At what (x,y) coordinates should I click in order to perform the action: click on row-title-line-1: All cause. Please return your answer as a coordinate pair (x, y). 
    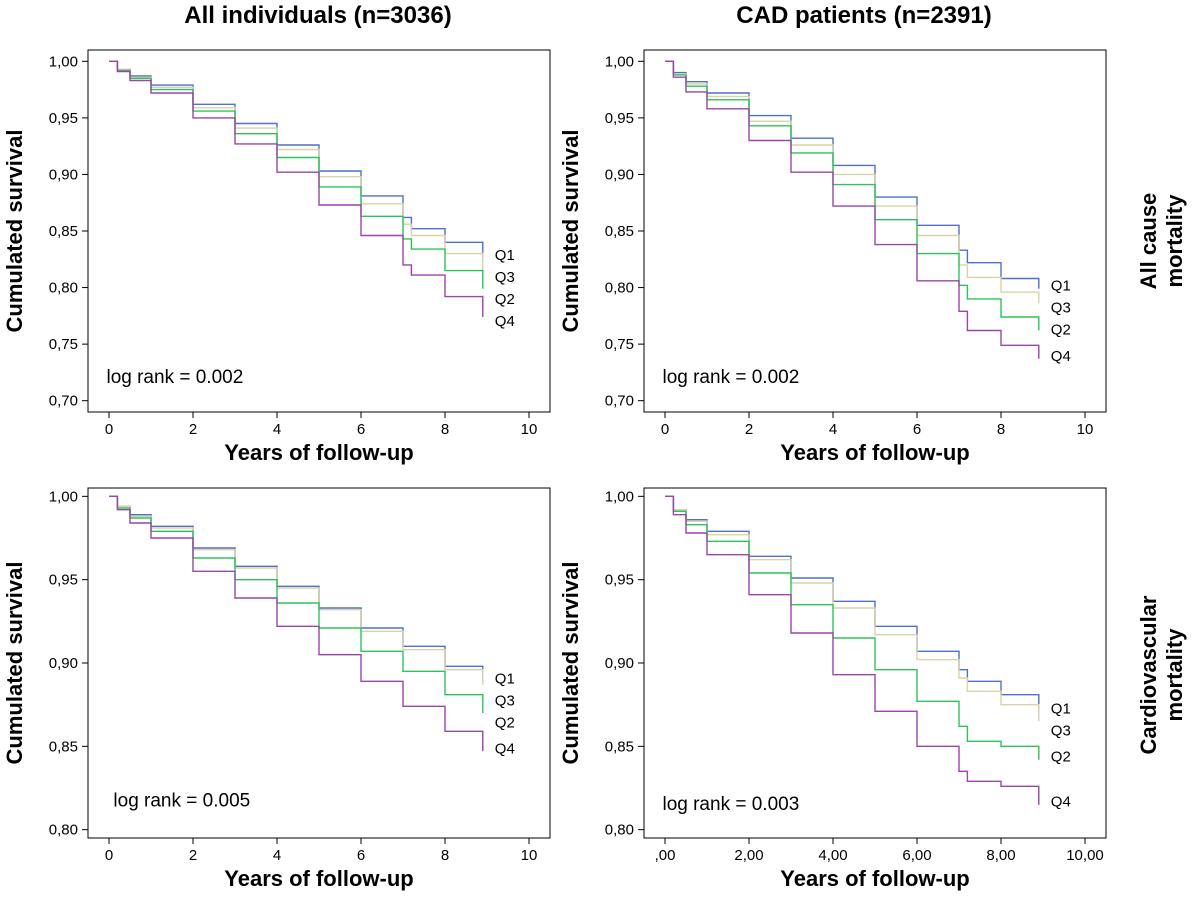
    Looking at the image, I should click on (1148, 241).